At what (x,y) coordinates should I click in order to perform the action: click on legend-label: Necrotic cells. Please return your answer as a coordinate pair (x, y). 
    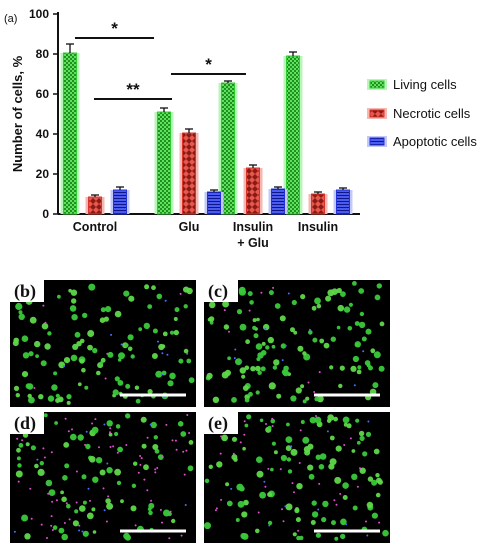
    Looking at the image, I should click on (432, 113).